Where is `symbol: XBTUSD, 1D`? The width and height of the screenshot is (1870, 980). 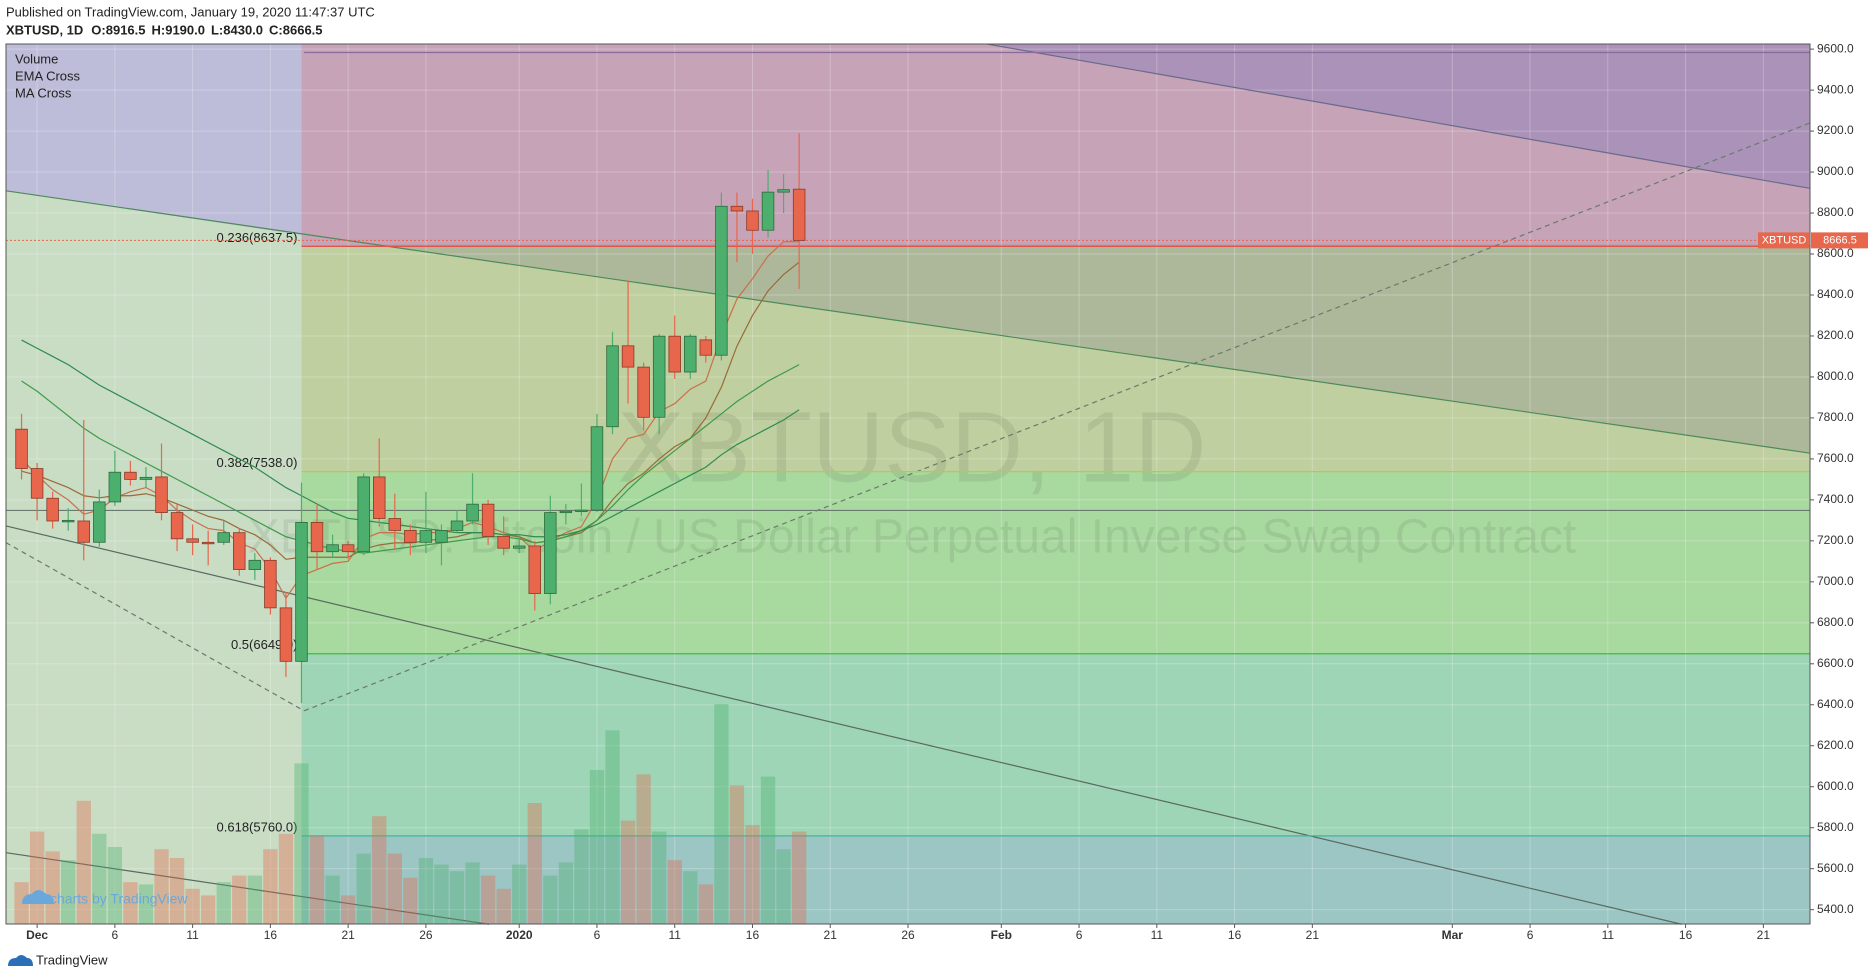
symbol: XBTUSD, 1D is located at coordinates (44, 29).